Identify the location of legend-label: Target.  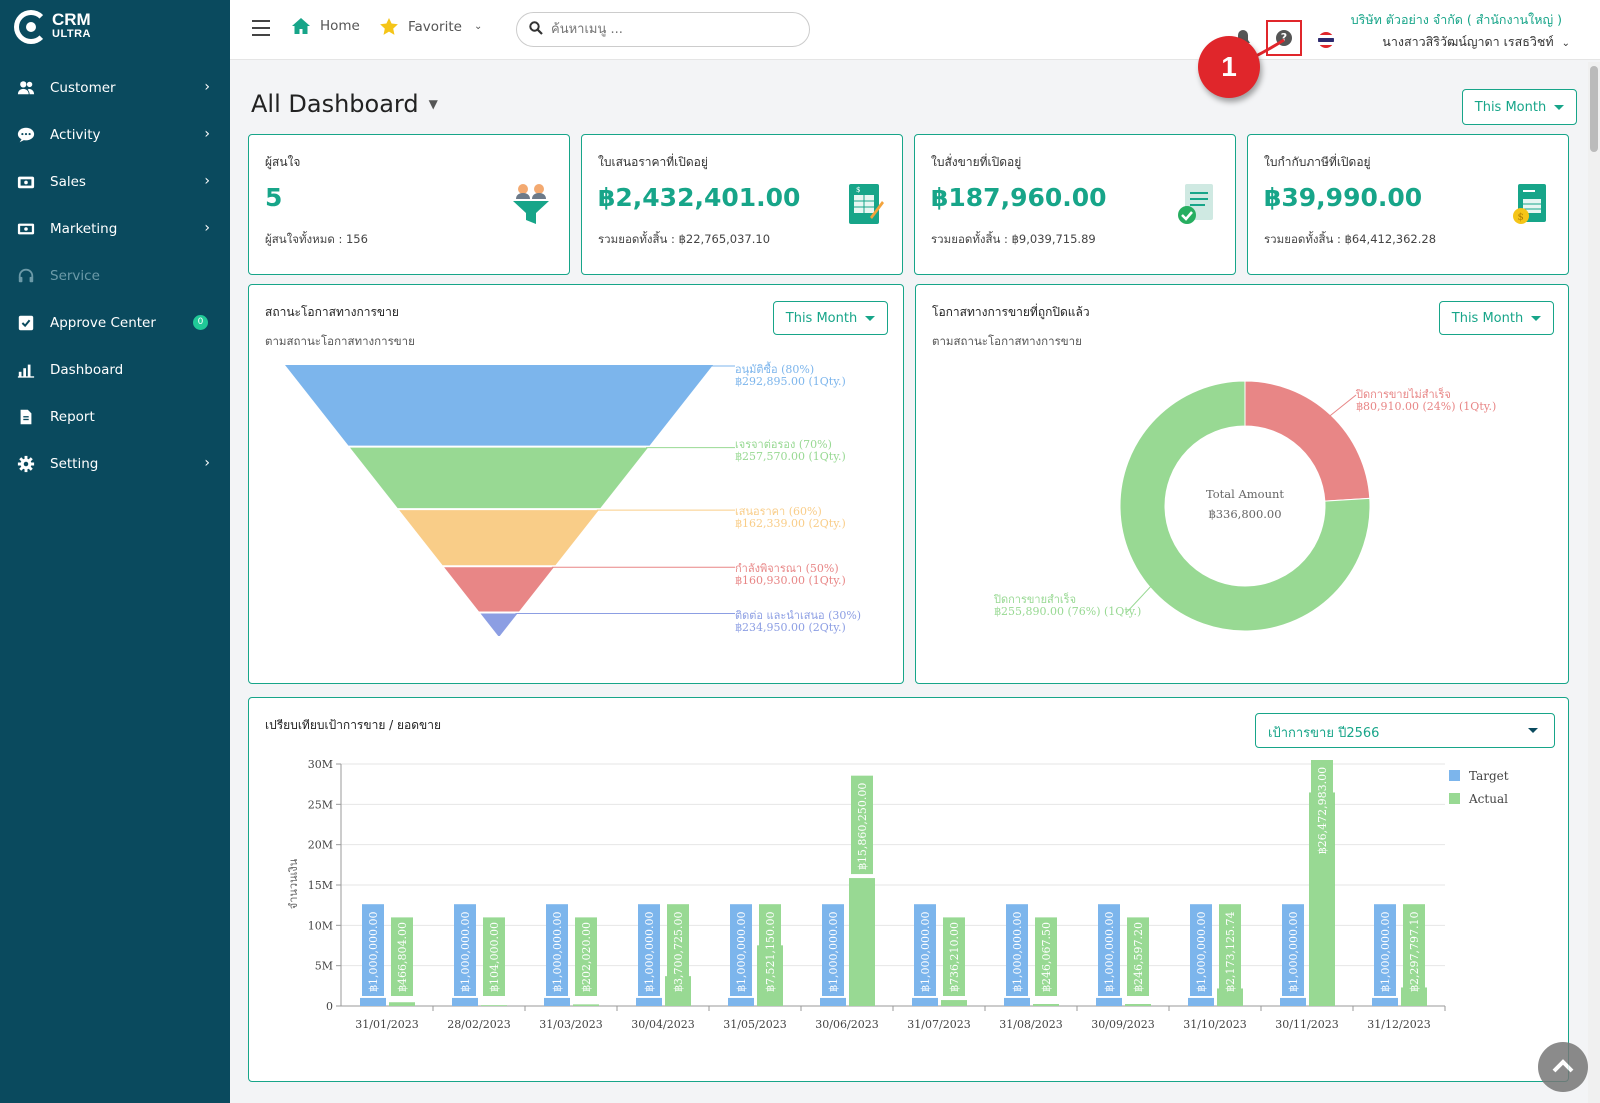
(1489, 776).